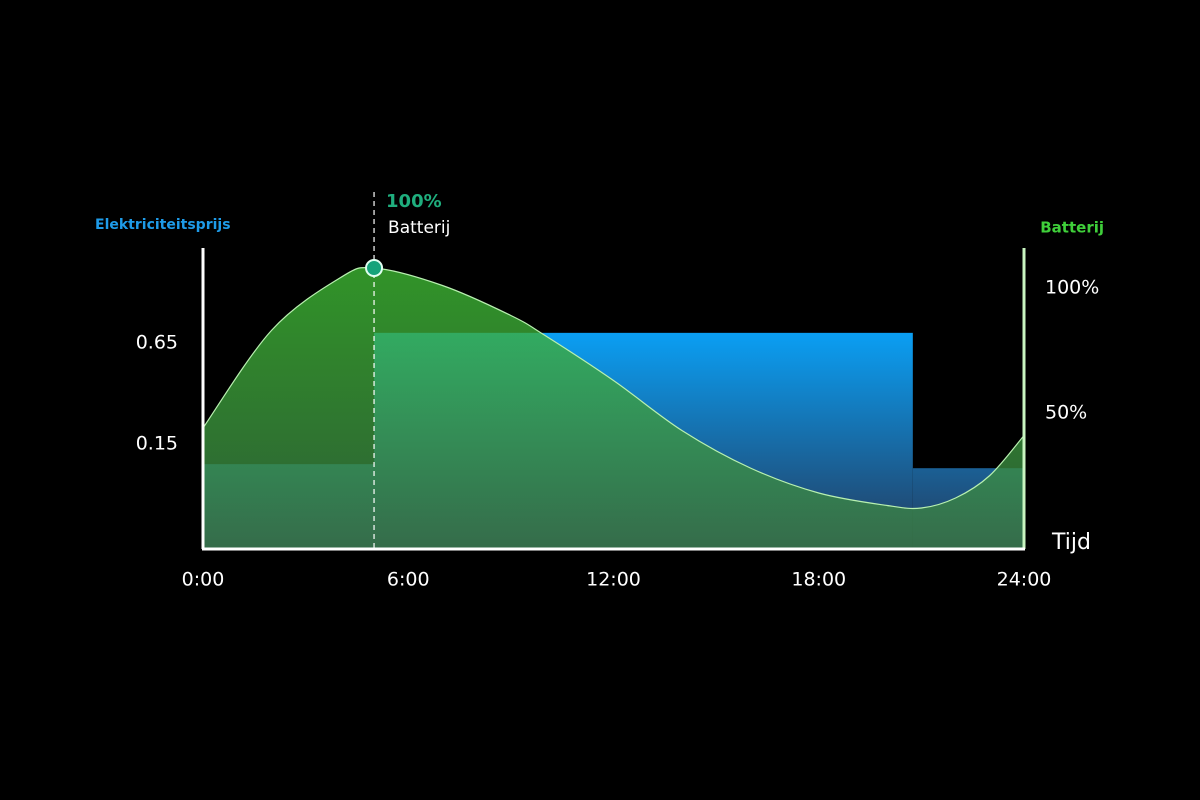 The width and height of the screenshot is (1200, 800). I want to click on x-axis-title: Tijd, so click(1071, 542).